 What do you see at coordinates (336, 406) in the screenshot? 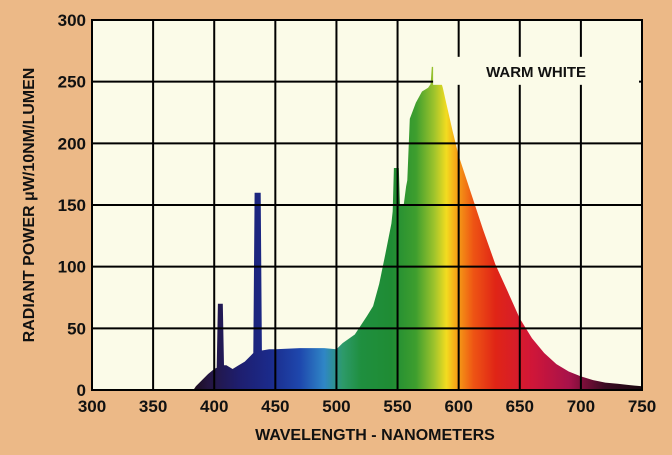
I see `x-tick-label: 500` at bounding box center [336, 406].